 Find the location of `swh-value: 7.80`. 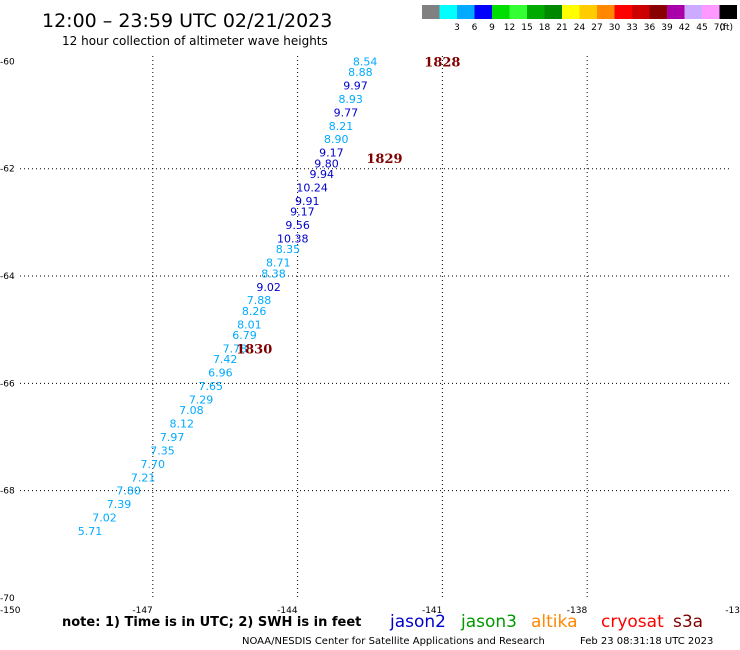

swh-value: 7.80 is located at coordinates (128, 491).